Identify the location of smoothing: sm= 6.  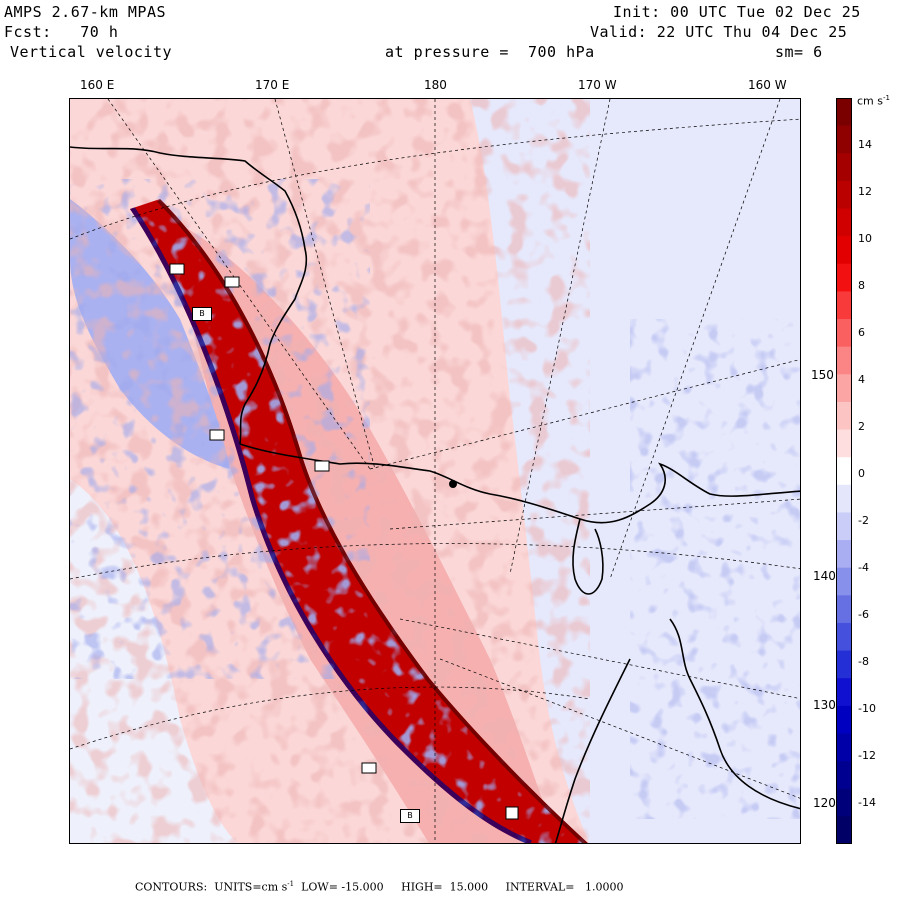
(799, 52).